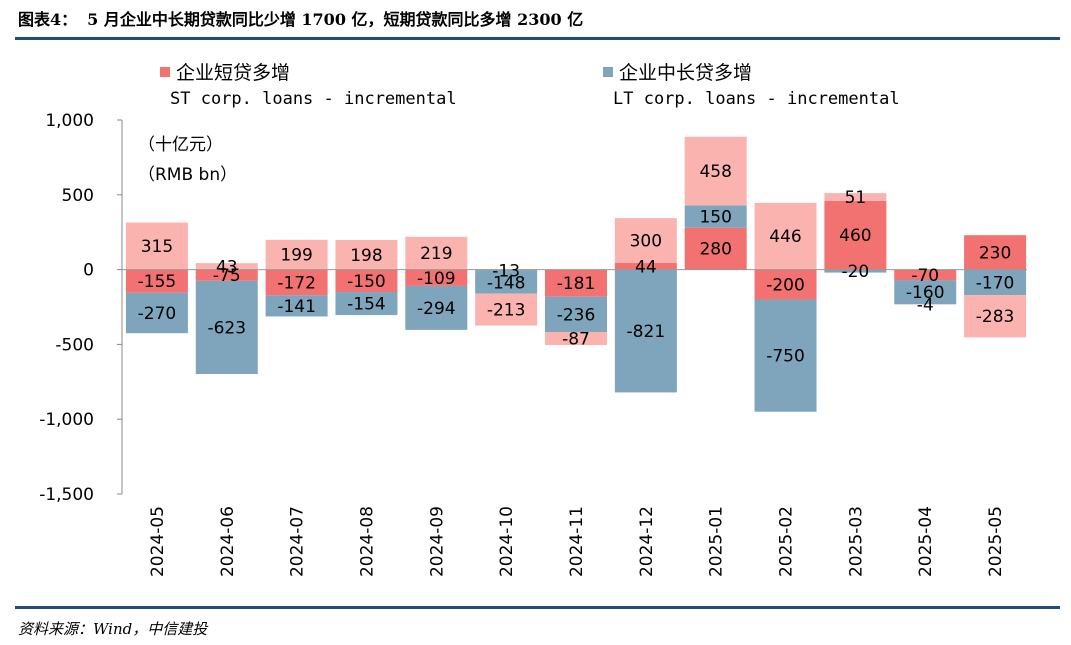 The image size is (1071, 645). Describe the element at coordinates (180, 145) in the screenshot. I see `unit-cn: （十亿元）` at that location.